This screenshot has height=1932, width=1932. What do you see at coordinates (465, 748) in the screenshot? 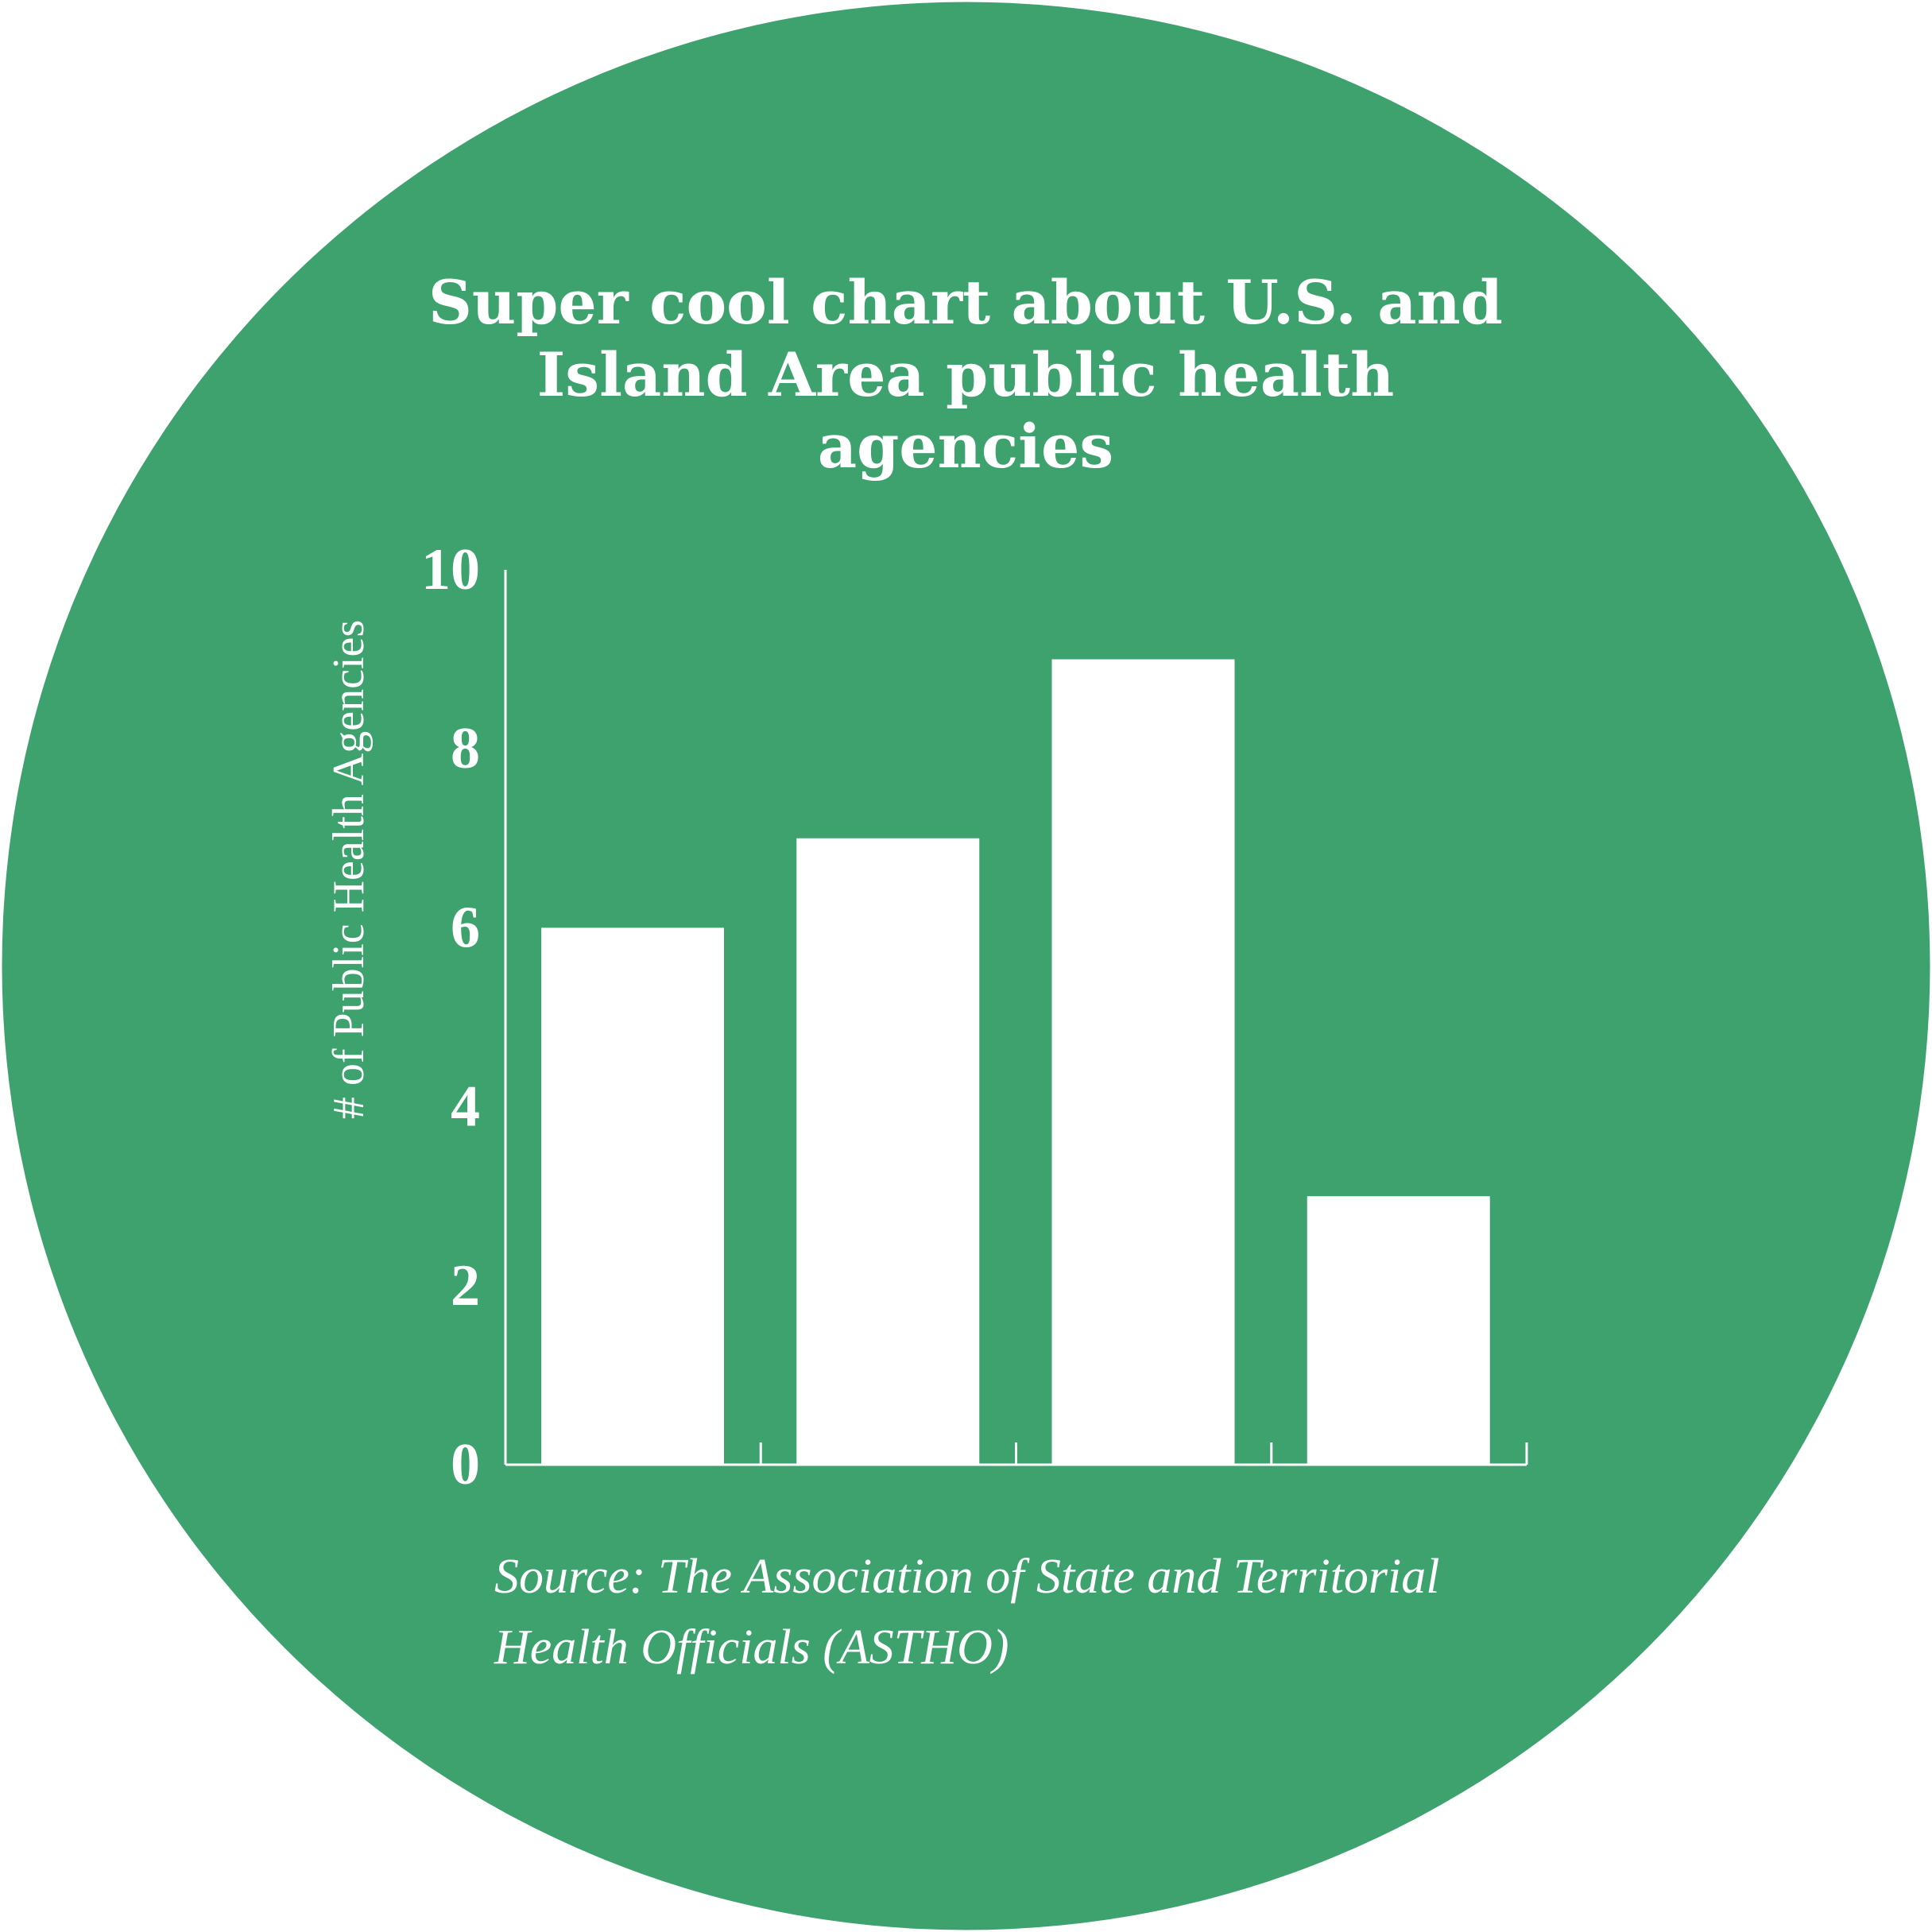
I see `y-tick-label-8: 8` at bounding box center [465, 748].